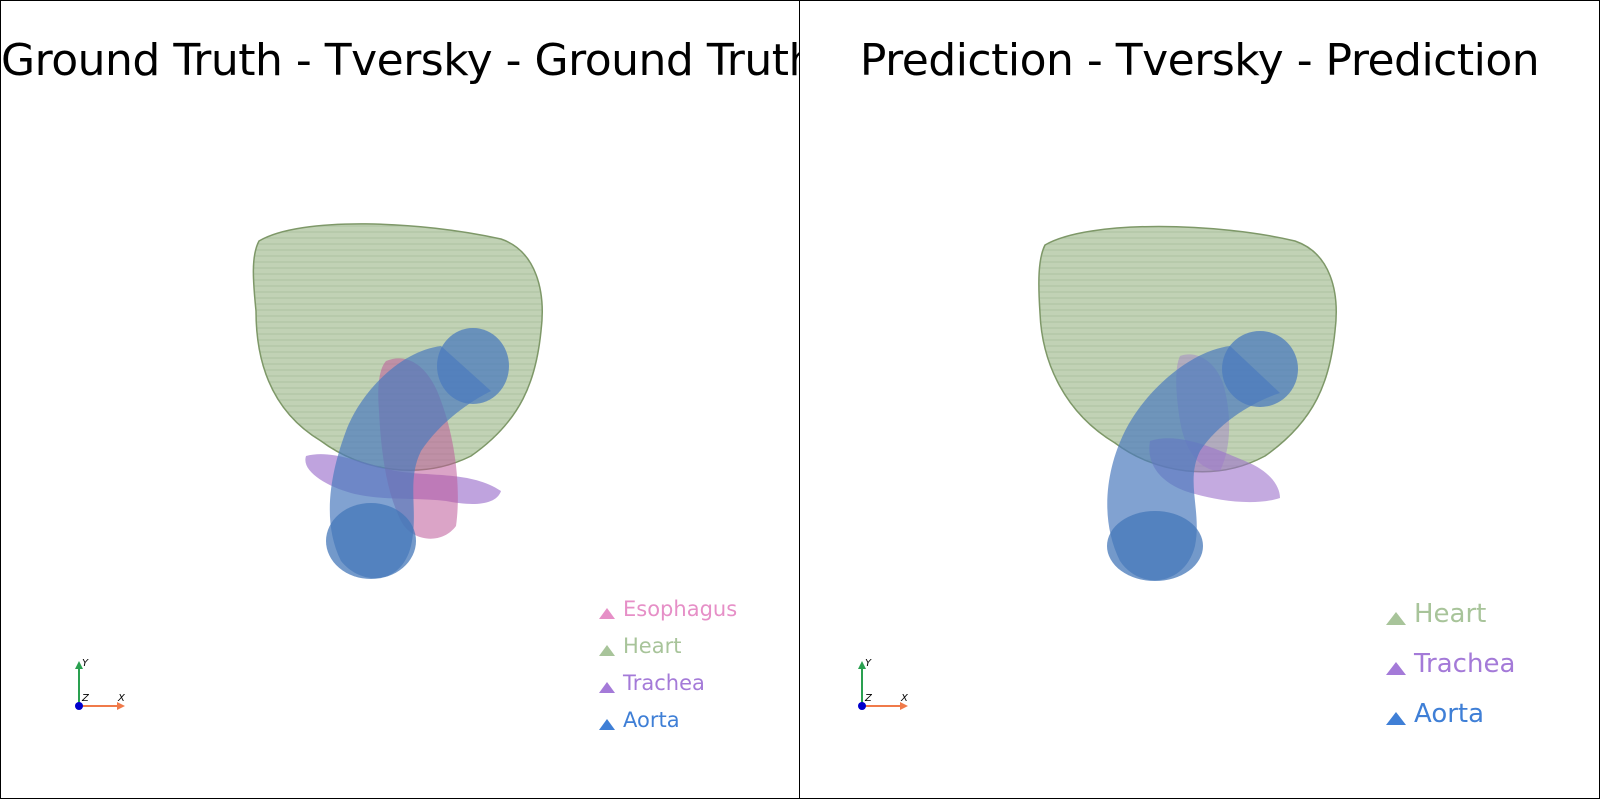  What do you see at coordinates (1199, 60) in the screenshot?
I see `prediction-title: Prediction - Tversky - Prediction` at bounding box center [1199, 60].